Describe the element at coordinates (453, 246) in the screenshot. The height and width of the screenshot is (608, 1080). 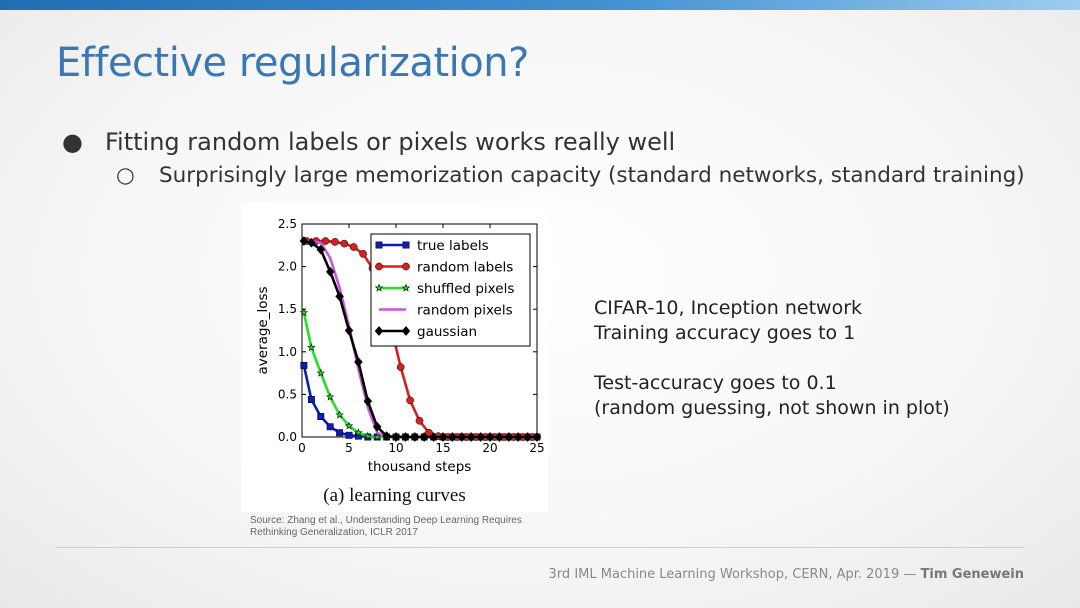
I see `legend-label-true-labels: true labels` at that location.